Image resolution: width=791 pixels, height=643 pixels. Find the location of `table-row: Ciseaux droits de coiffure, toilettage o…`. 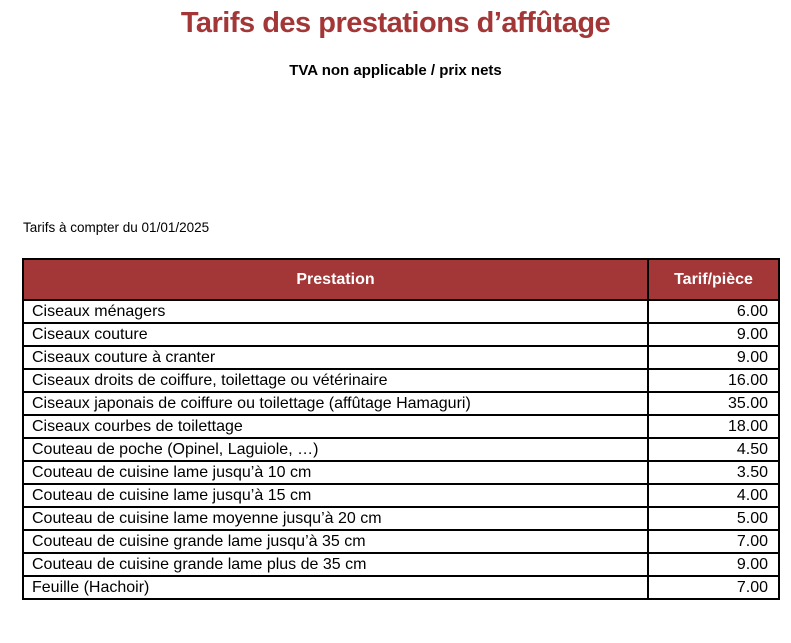

table-row: Ciseaux droits de coiffure, toilettage o… is located at coordinates (401, 380).